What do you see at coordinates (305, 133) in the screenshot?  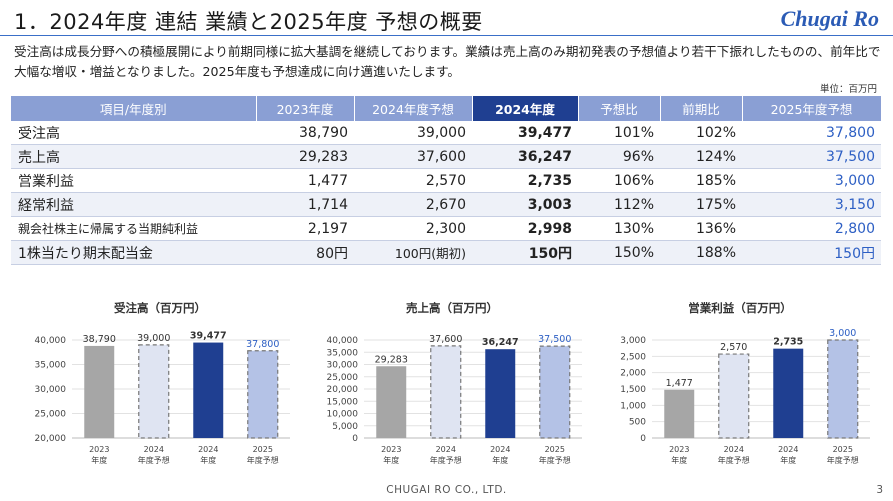 I see `cell-2023: 38,790` at bounding box center [305, 133].